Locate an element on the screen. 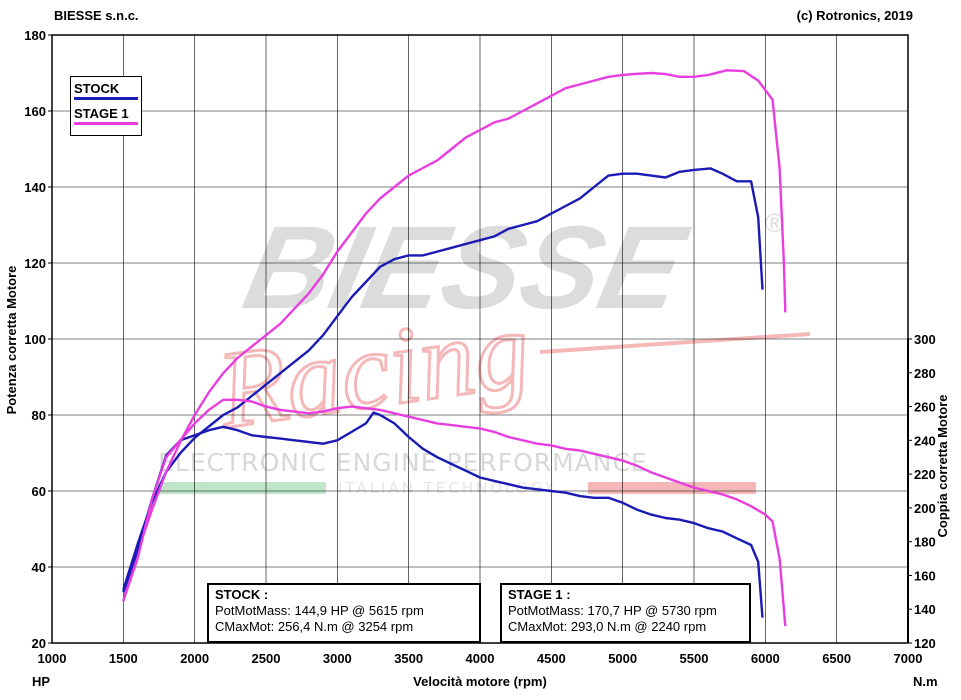 The width and height of the screenshot is (961, 700). y2-tick-label: 120 is located at coordinates (925, 643).